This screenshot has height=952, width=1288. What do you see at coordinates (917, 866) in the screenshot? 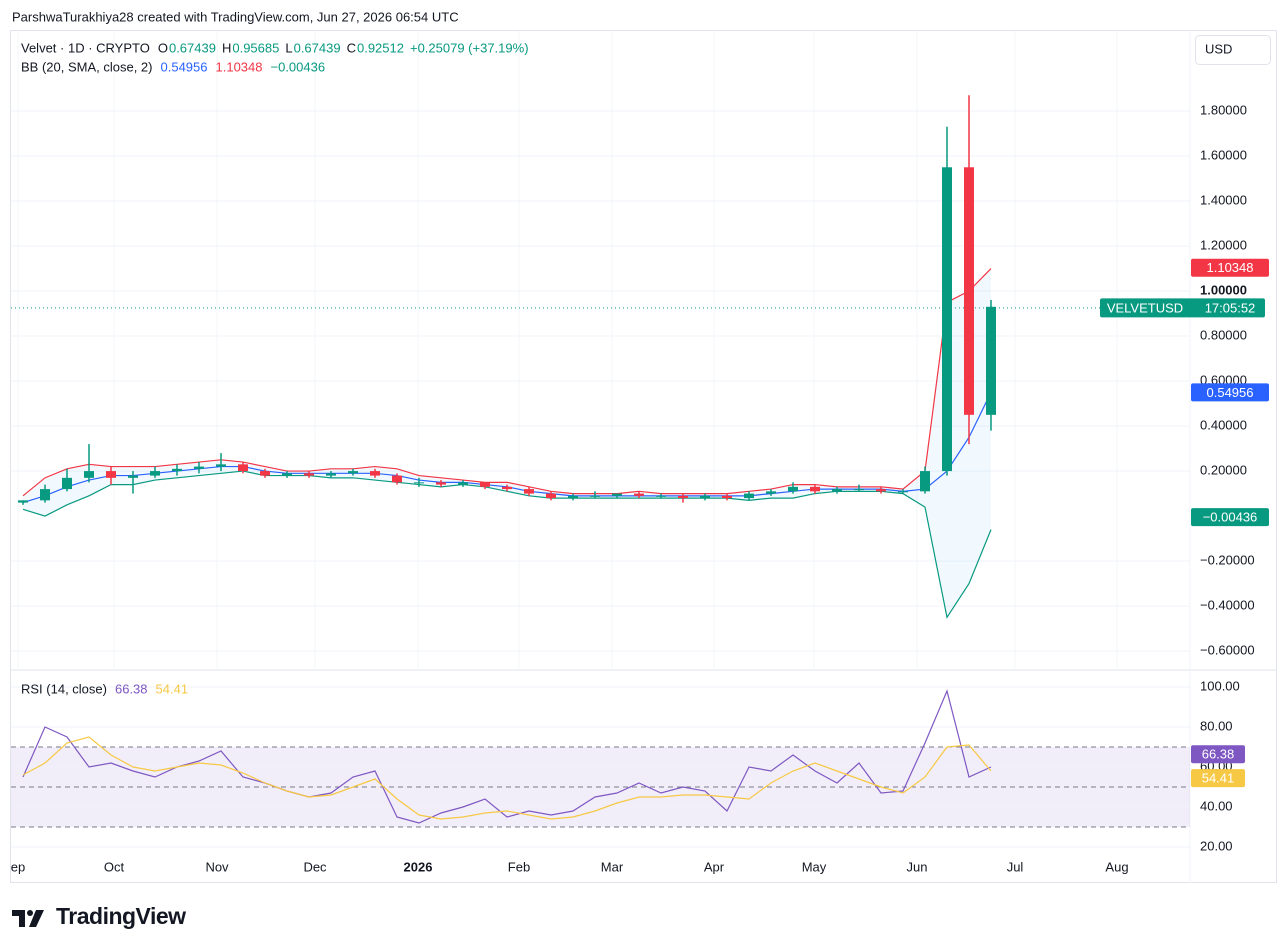
I see `x-tick-label: Jun` at bounding box center [917, 866].